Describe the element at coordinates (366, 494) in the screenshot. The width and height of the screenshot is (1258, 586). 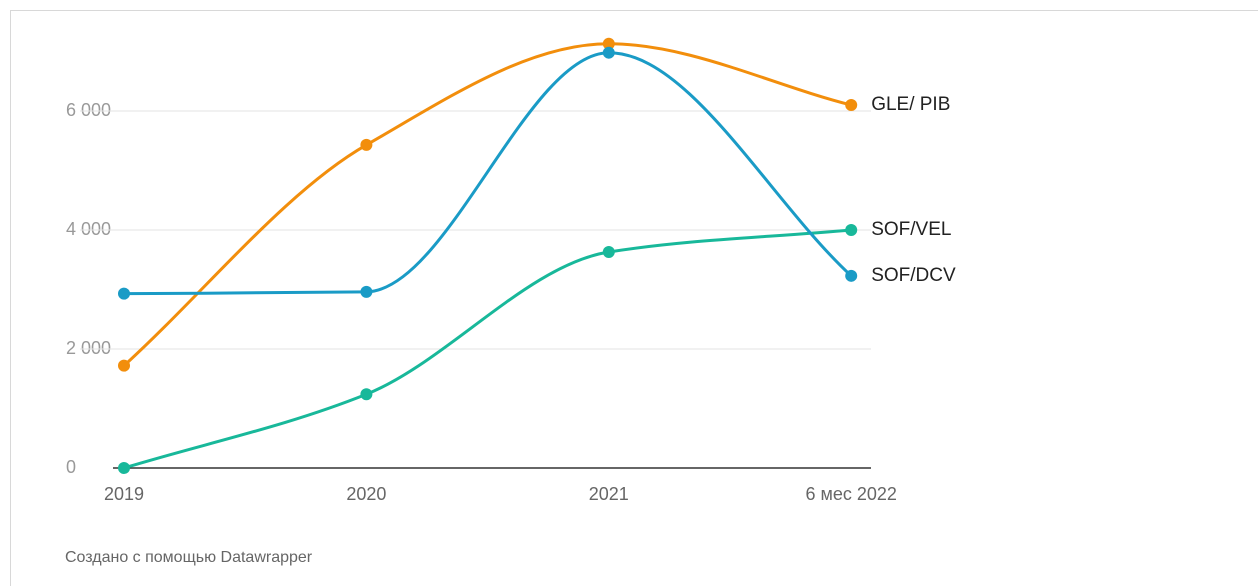
I see `x-tick-label: 2020` at that location.